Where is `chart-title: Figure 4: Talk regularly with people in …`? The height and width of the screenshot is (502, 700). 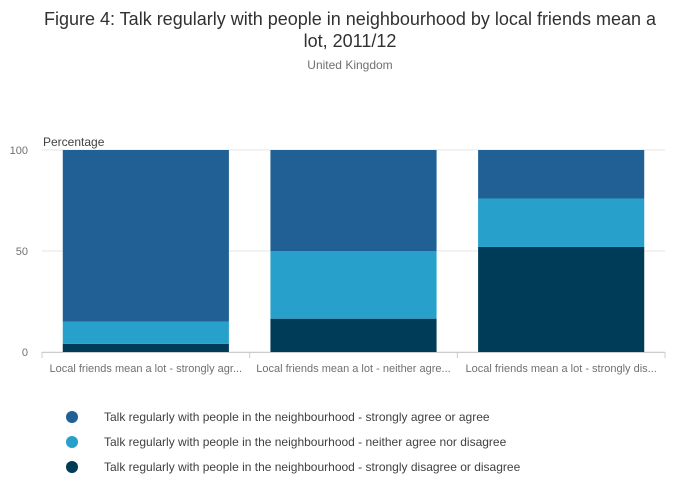 chart-title: Figure 4: Talk regularly with people in … is located at coordinates (350, 30).